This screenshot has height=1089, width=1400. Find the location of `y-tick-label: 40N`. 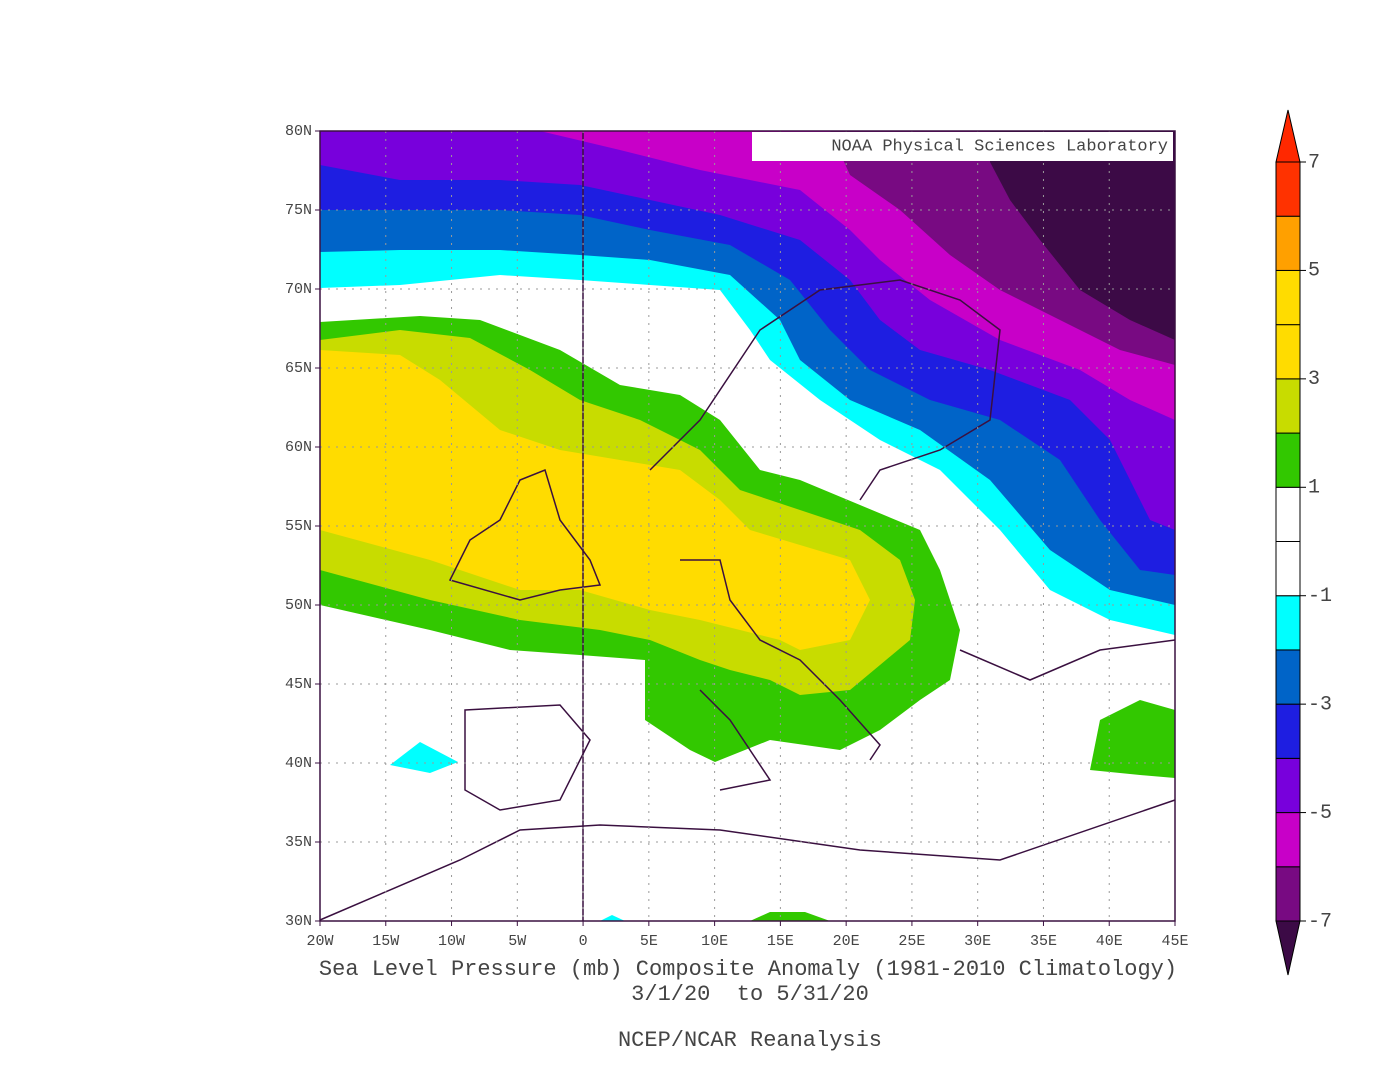

y-tick-label: 40N is located at coordinates (298, 763).